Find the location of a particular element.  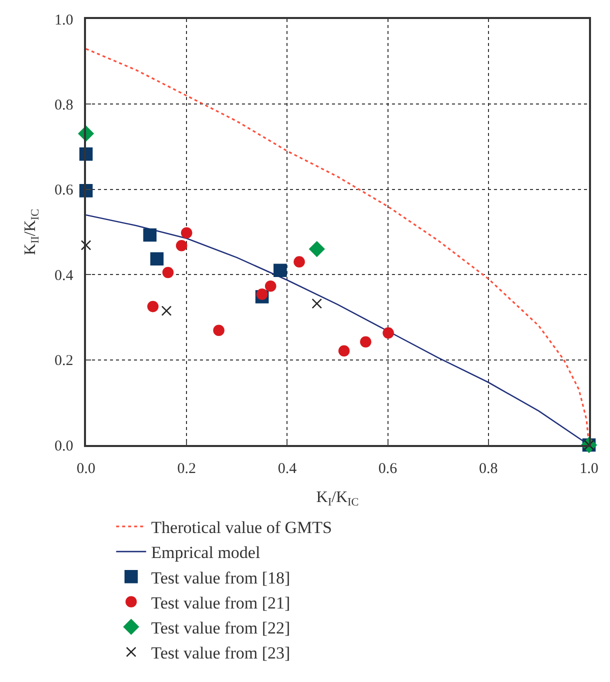

x-tick-label: 0.6 is located at coordinates (388, 468).